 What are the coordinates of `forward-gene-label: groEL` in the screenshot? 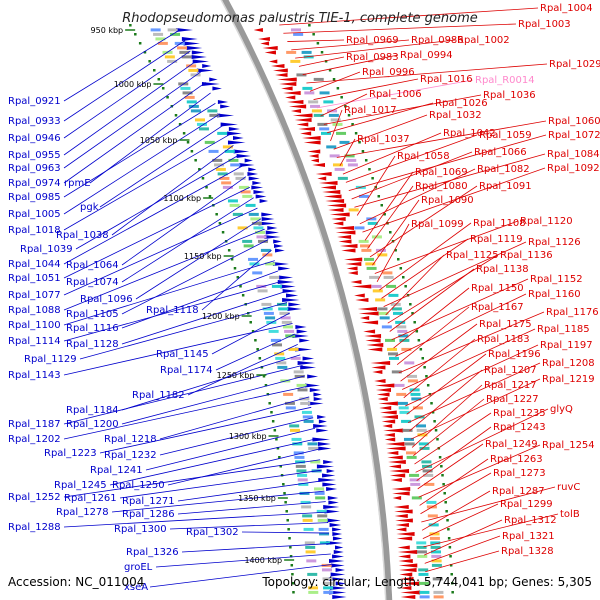 It's located at (138, 567).